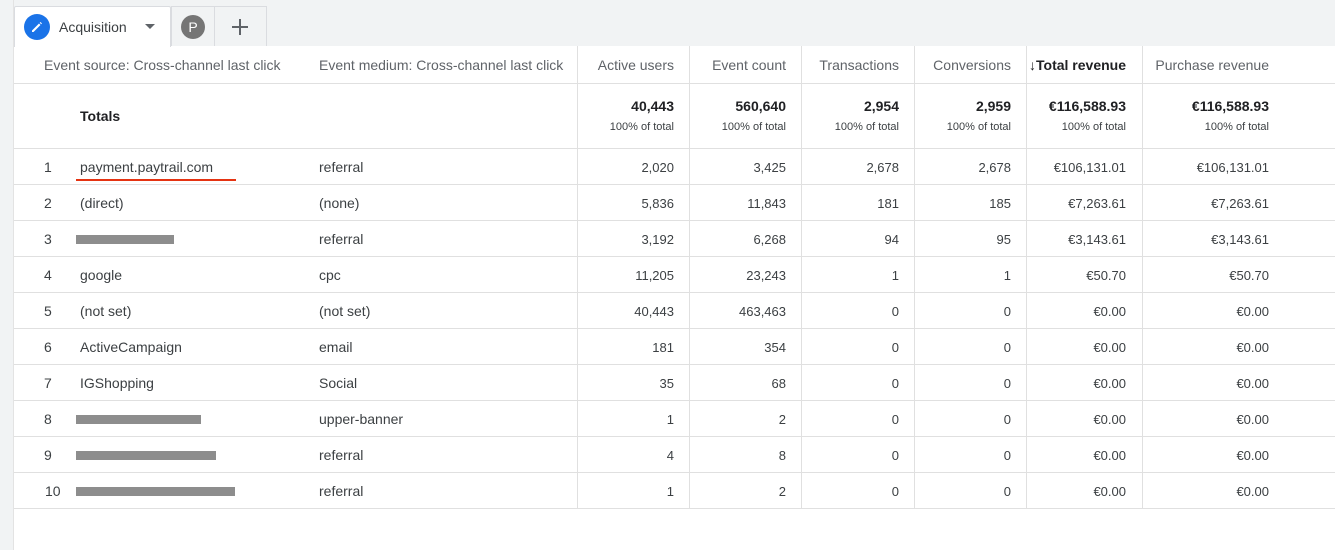  Describe the element at coordinates (1097, 239) in the screenshot. I see `row-total-revenue: €3,143.61` at that location.